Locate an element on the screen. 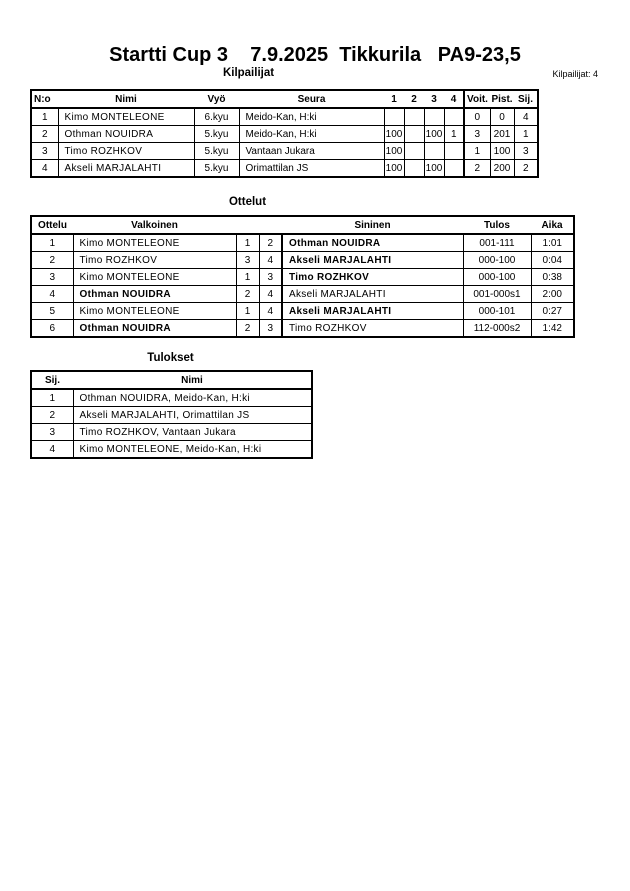  cell-blue-name: Timo ROZHKOV is located at coordinates (372, 277).